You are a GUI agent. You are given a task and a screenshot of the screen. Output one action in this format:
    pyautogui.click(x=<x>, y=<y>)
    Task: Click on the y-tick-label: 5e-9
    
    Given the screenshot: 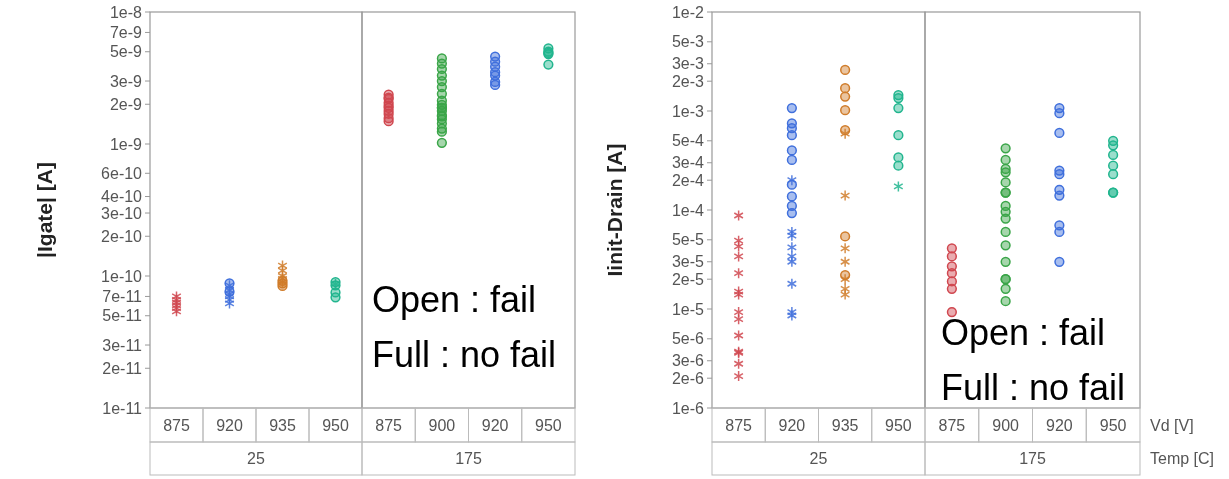 What is the action you would take?
    pyautogui.click(x=126, y=52)
    